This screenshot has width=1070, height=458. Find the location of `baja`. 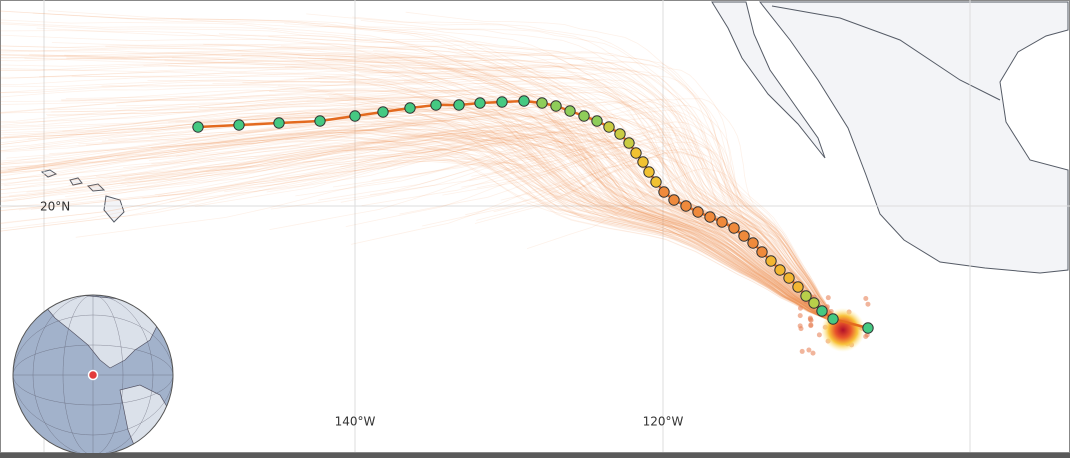

baja is located at coordinates (768, 80).